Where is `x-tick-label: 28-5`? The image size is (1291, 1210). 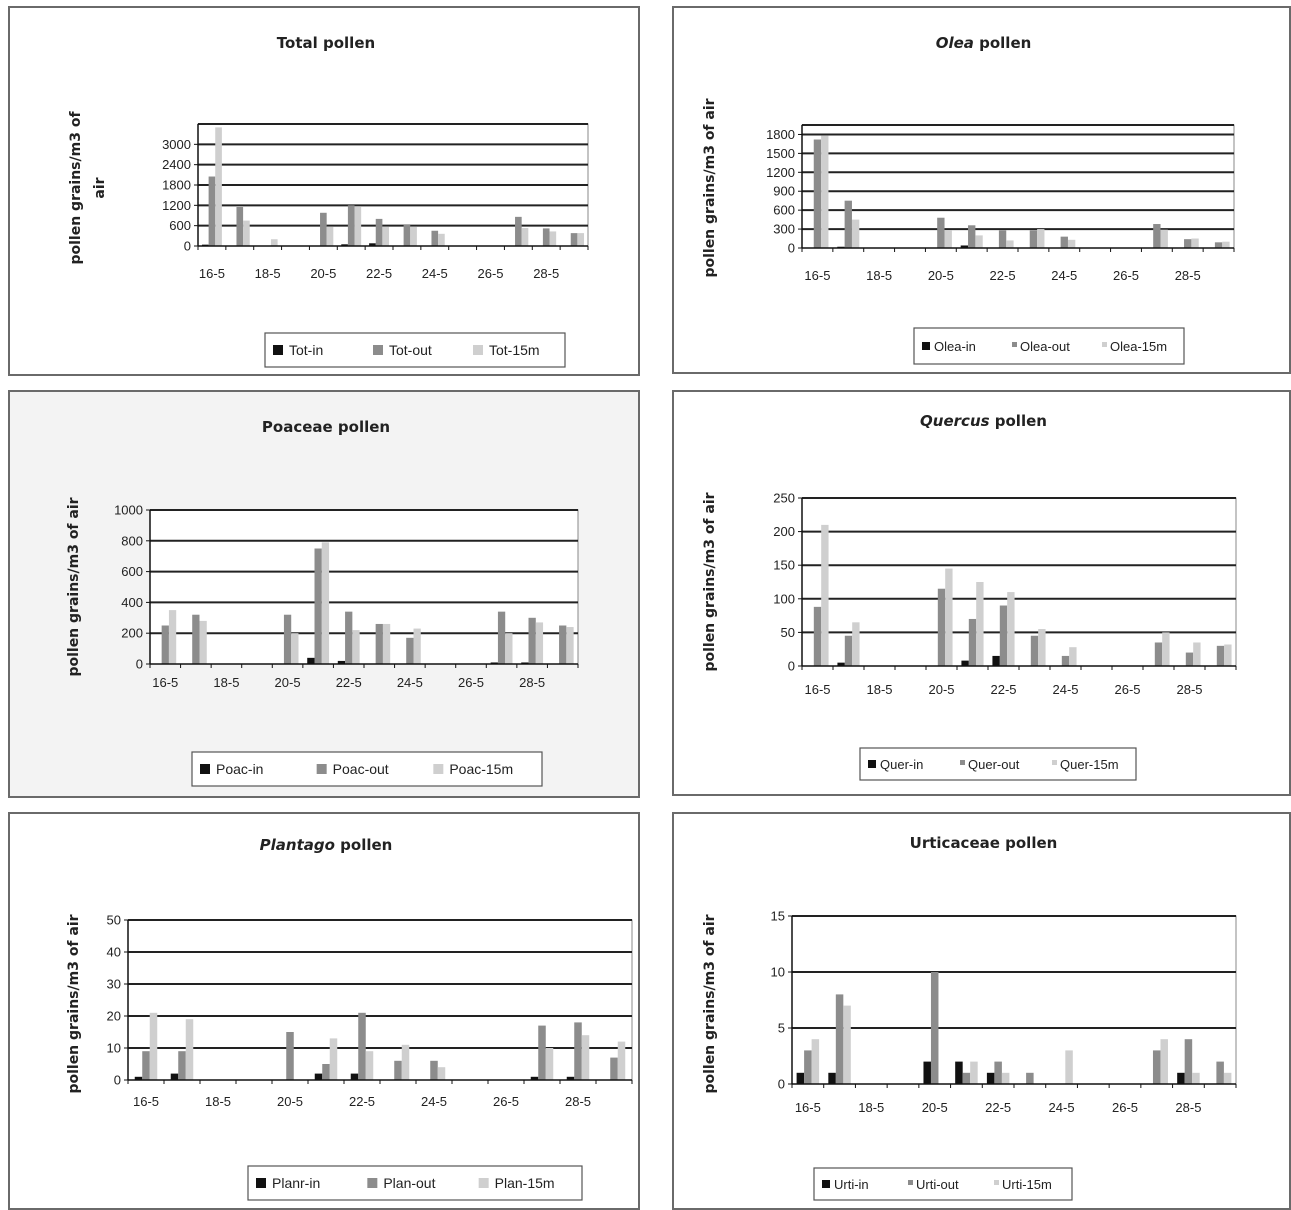 x-tick-label: 28-5 is located at coordinates (1188, 275).